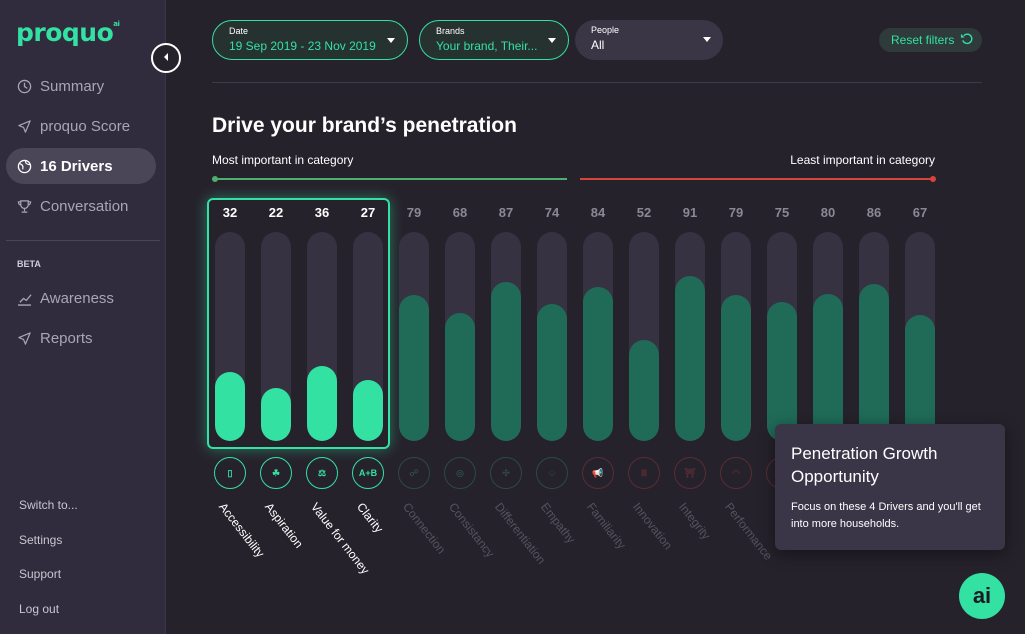 Image resolution: width=1025 pixels, height=634 pixels. Describe the element at coordinates (874, 212) in the screenshot. I see `value-label: 86` at that location.